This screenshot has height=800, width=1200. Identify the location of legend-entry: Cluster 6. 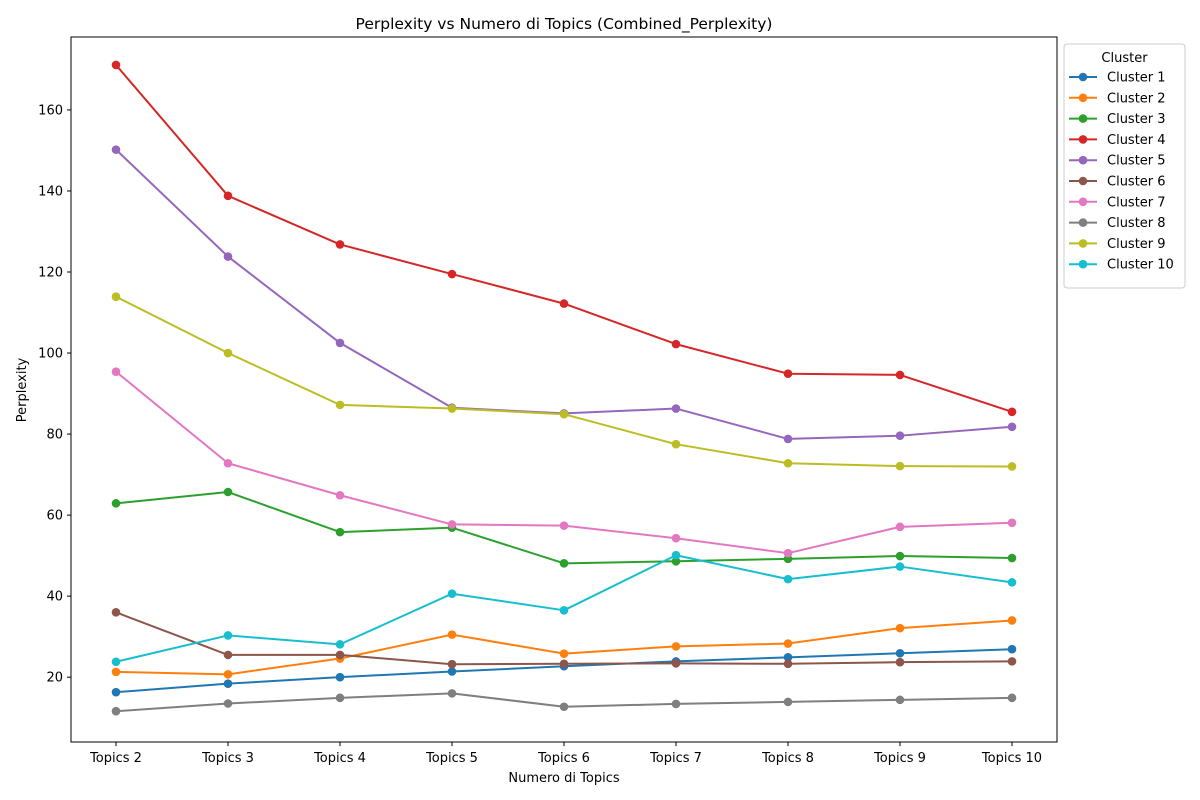
(1117, 182).